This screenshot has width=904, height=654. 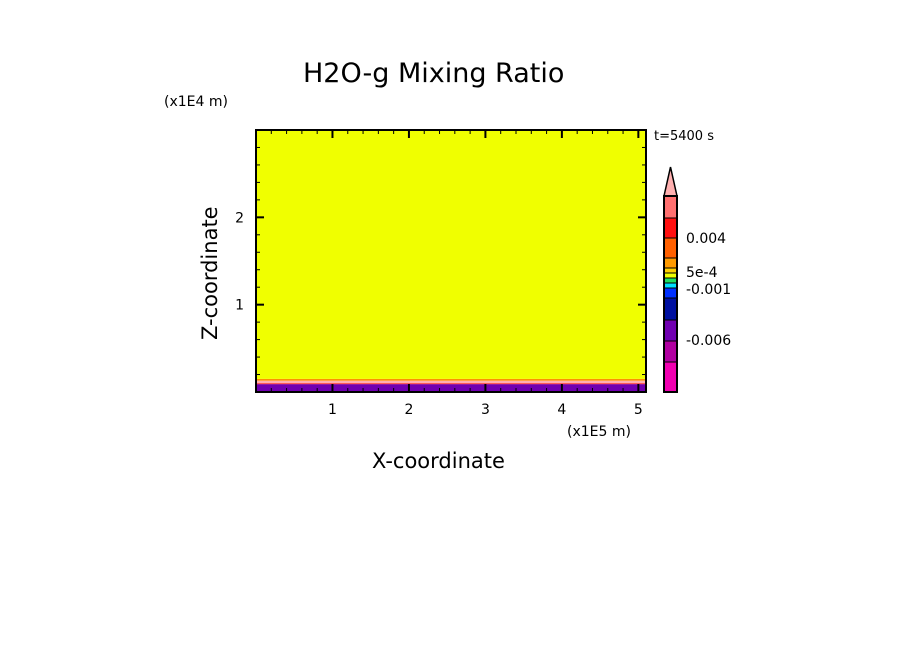 I want to click on colorbar-label: -0.006, so click(x=708, y=341).